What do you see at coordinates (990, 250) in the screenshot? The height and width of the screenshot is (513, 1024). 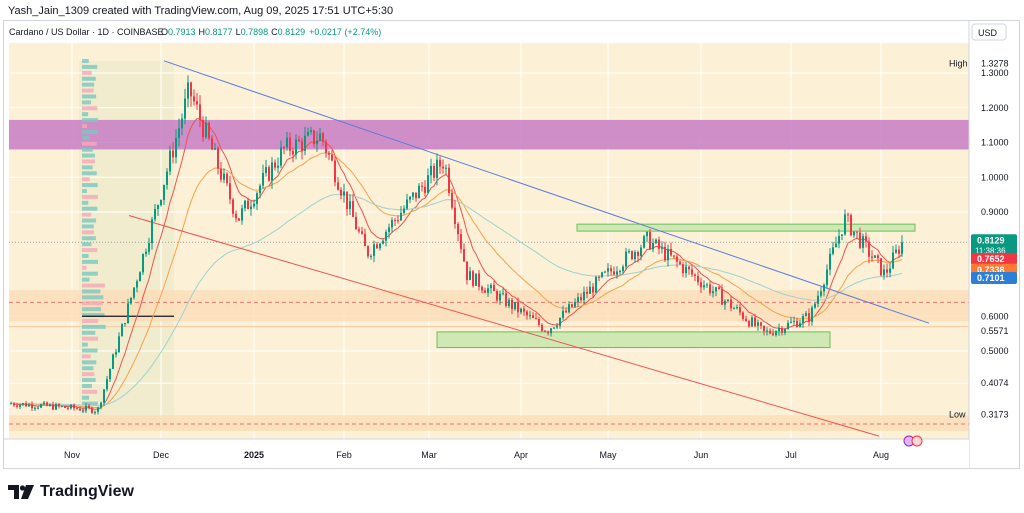 I see `price-tag-countdown: 11:38:36` at bounding box center [990, 250].